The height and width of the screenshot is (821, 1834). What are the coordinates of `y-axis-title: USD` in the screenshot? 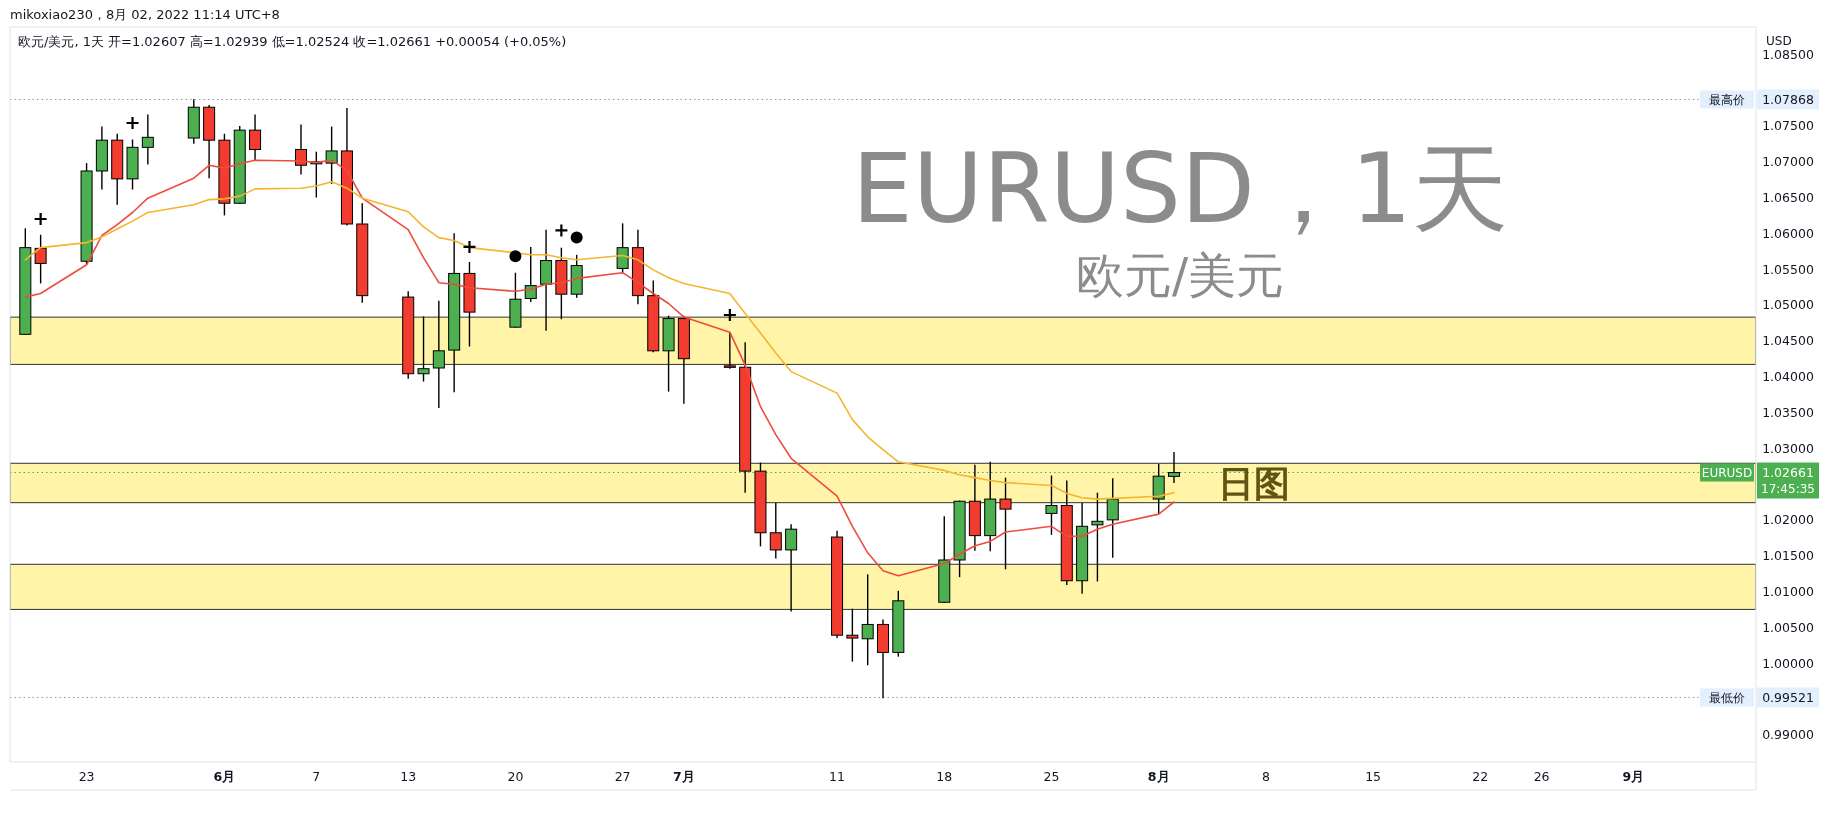 It's located at (1779, 41).